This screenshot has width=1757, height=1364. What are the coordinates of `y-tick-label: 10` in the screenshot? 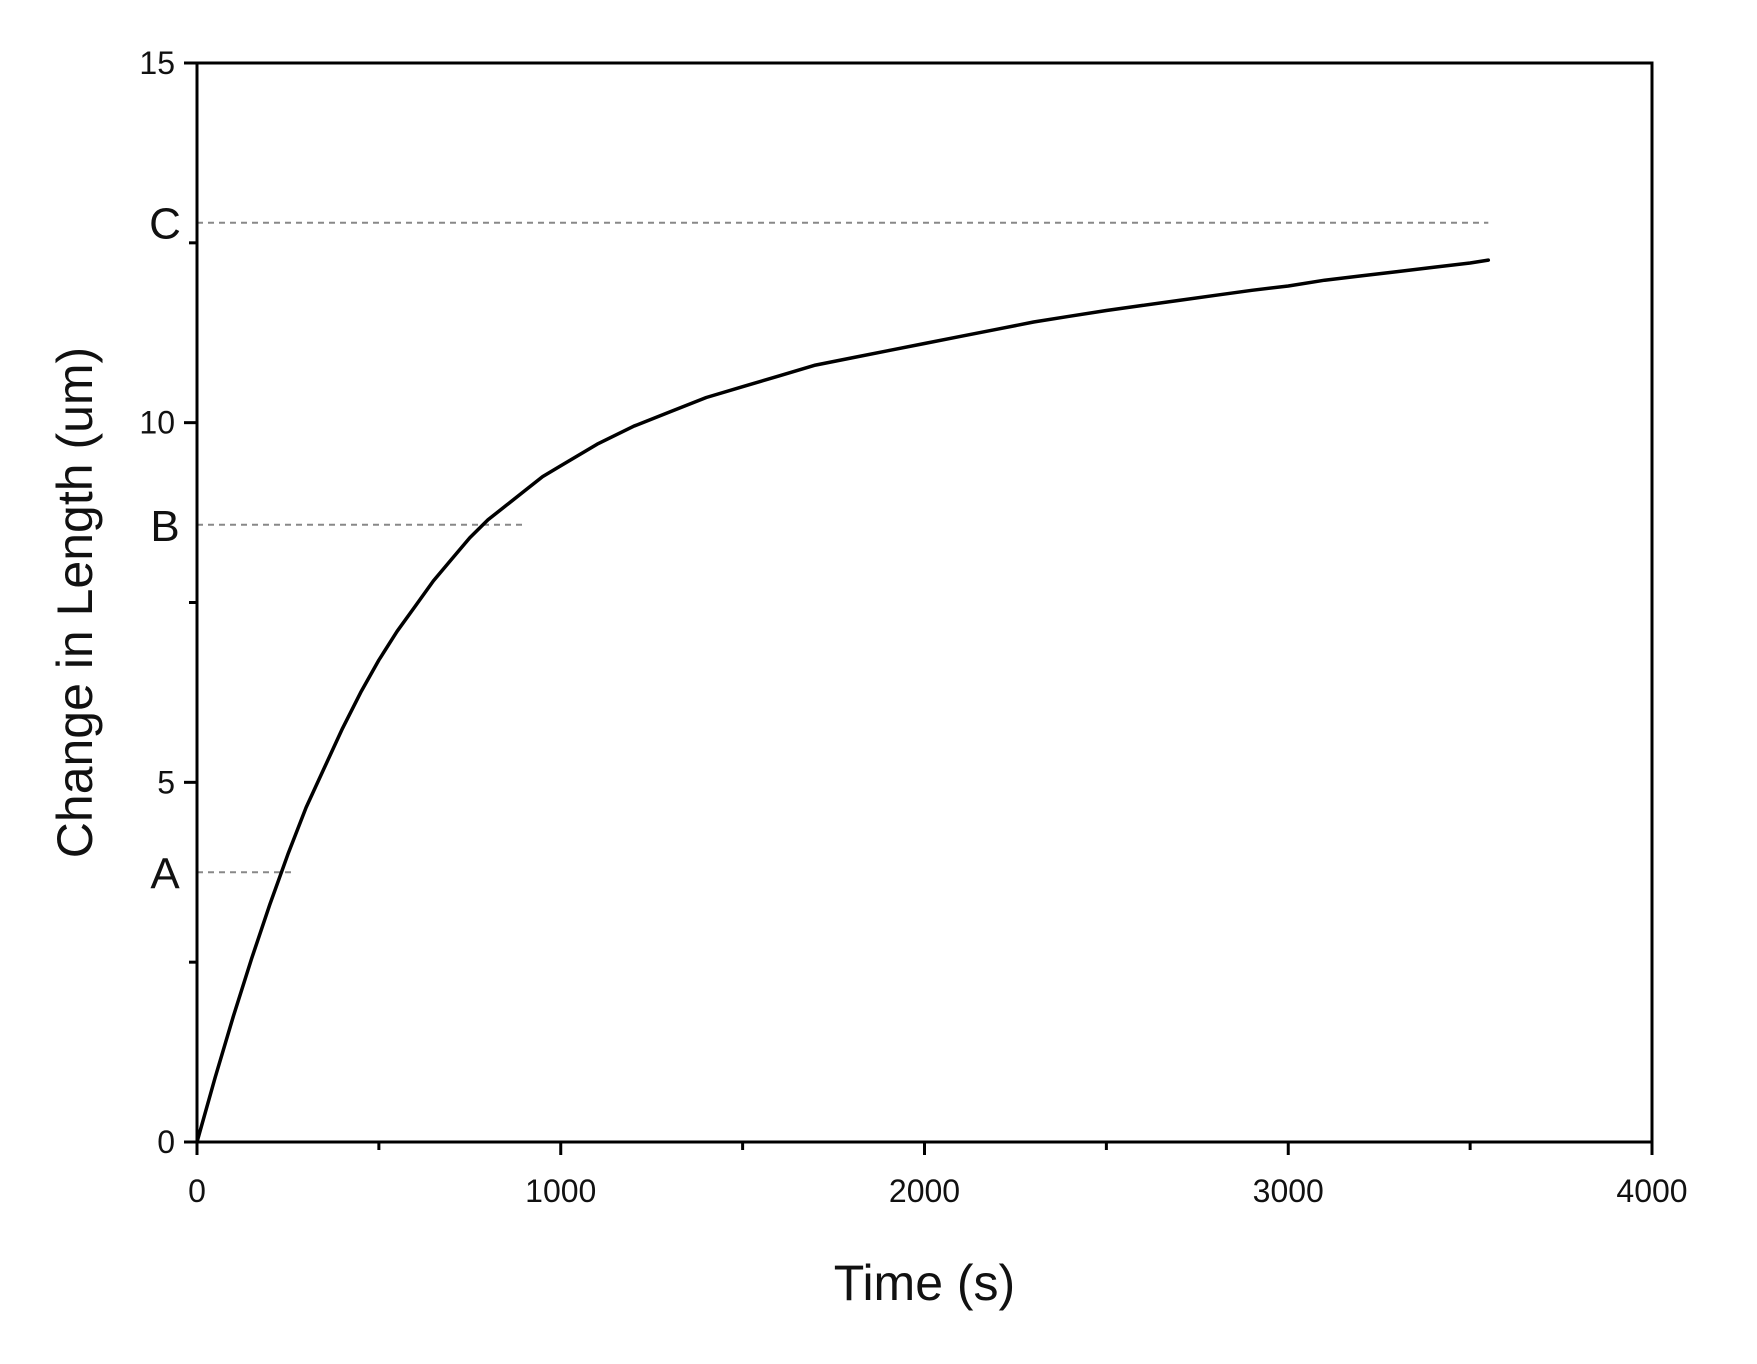 It's located at (157, 423).